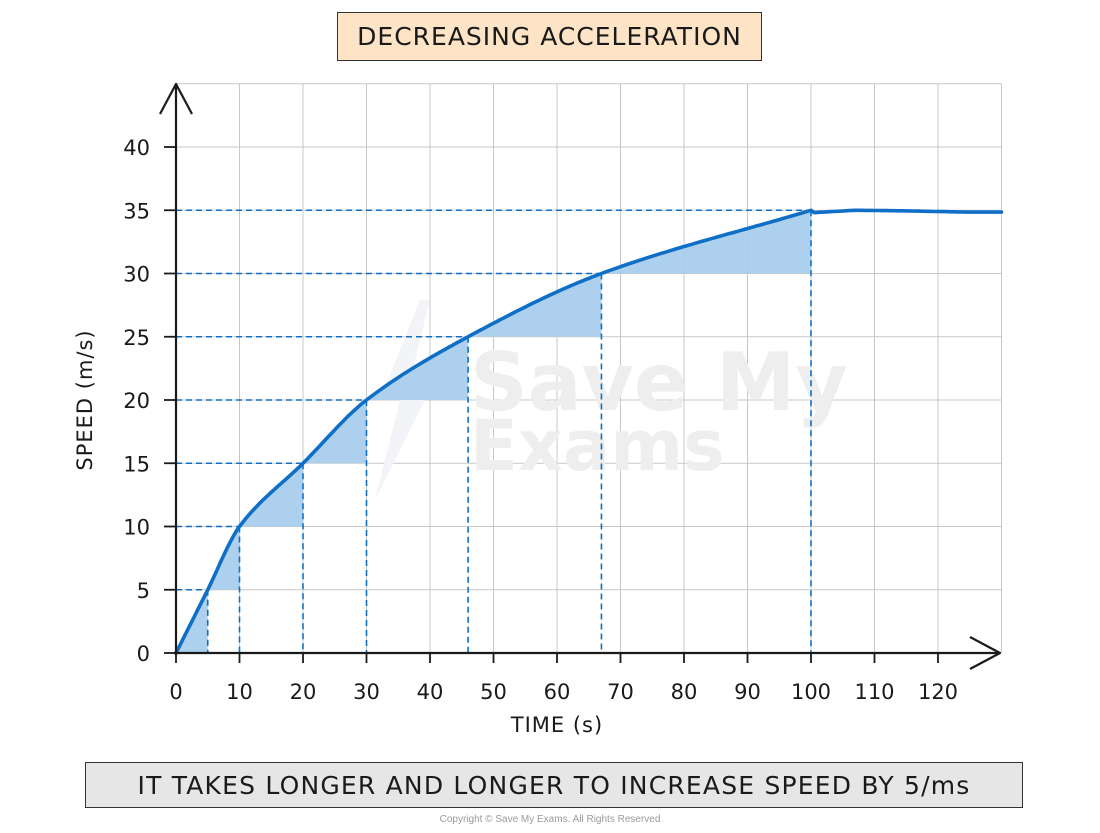  Describe the element at coordinates (938, 692) in the screenshot. I see `x-tick-label: 120` at that location.